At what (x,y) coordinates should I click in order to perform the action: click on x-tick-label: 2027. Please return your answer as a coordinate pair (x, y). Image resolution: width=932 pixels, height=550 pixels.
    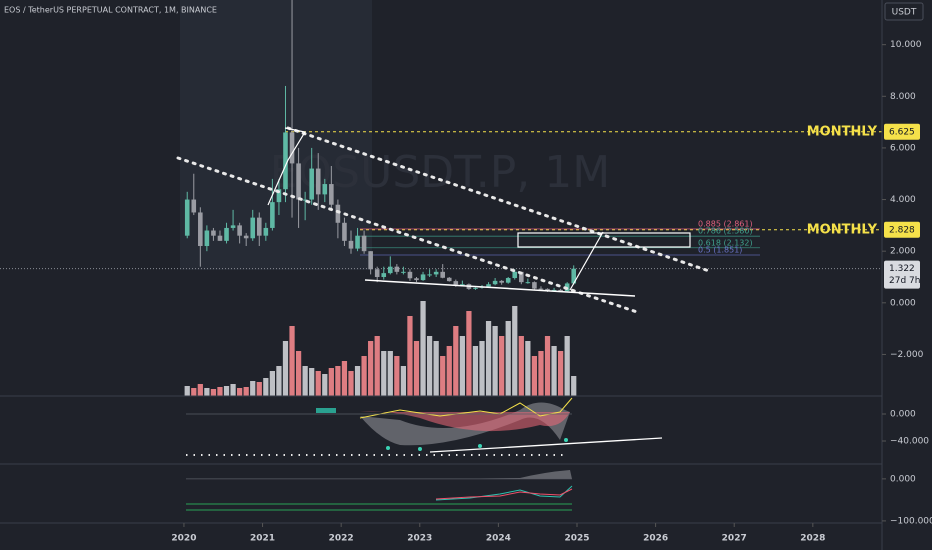
    Looking at the image, I should click on (734, 539).